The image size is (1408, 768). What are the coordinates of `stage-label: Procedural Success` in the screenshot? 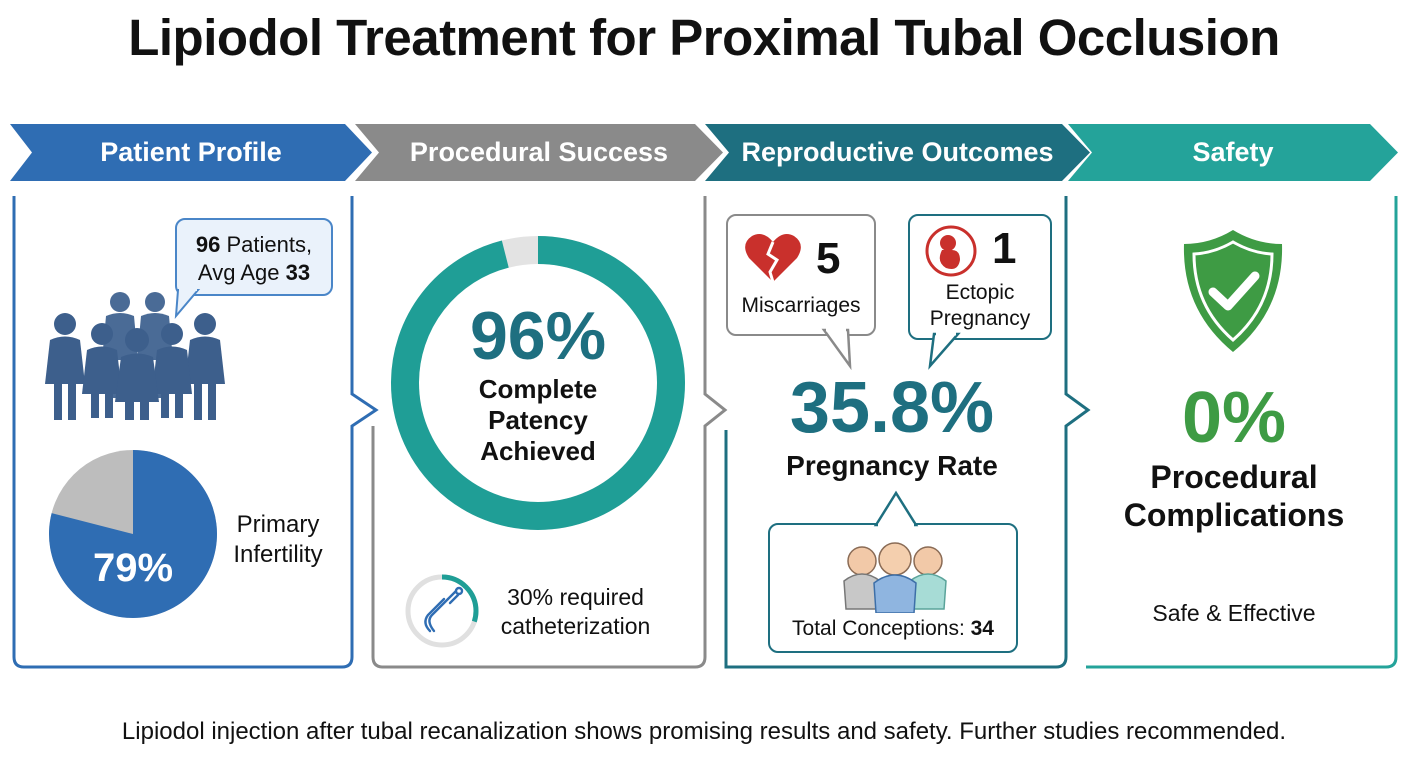 It's located at (539, 152).